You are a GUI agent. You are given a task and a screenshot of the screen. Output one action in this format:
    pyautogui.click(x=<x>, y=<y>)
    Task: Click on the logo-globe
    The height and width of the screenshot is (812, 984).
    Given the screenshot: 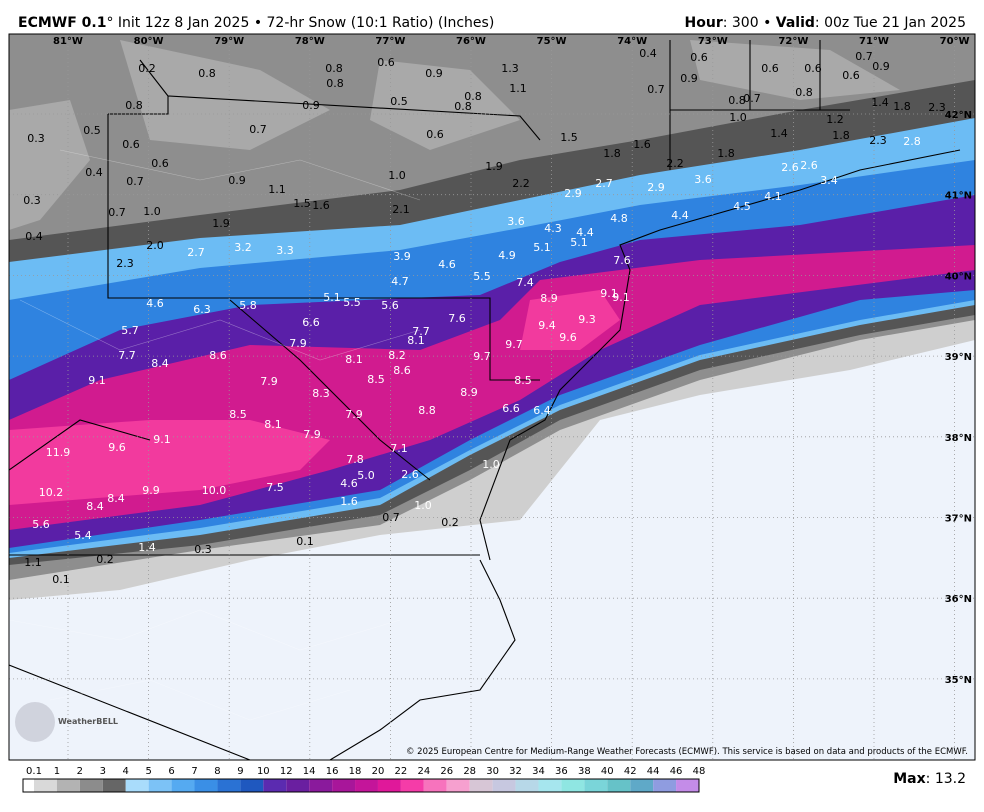 What is the action you would take?
    pyautogui.click(x=35, y=722)
    